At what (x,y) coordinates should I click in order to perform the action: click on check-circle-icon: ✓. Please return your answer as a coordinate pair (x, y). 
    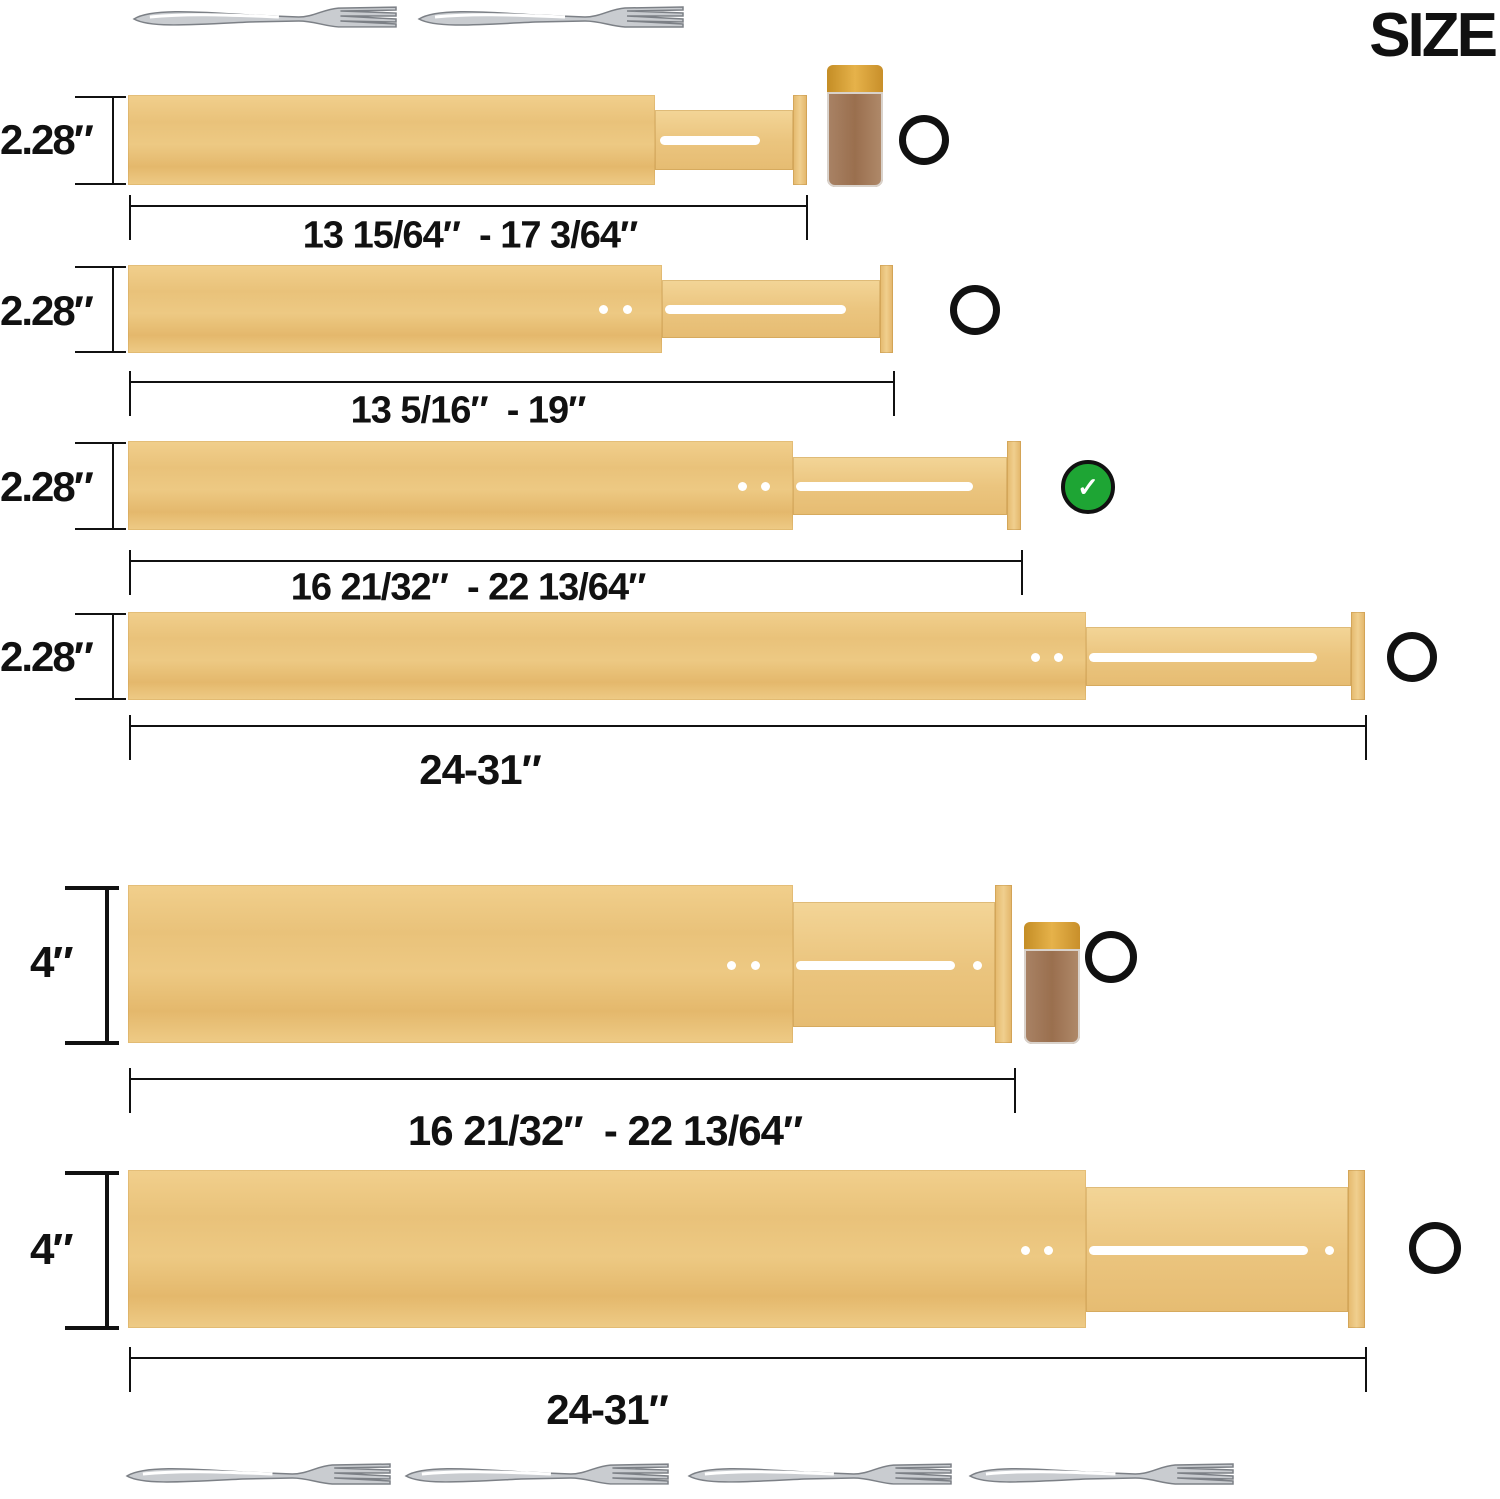
    Looking at the image, I should click on (1088, 487).